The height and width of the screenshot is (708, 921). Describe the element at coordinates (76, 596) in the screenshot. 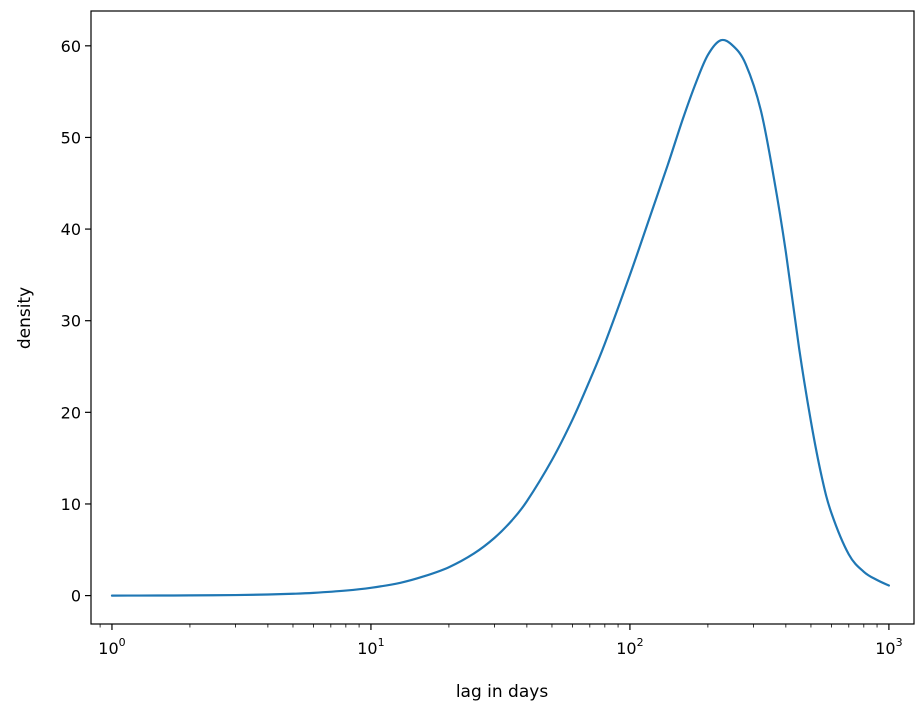

I see `y-tick-label: 0` at that location.